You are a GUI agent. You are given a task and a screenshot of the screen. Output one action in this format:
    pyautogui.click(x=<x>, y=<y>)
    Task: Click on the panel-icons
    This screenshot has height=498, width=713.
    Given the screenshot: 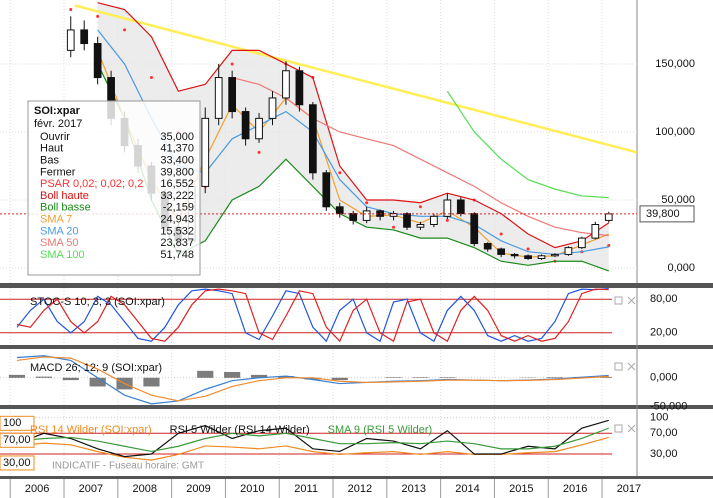 What is the action you would take?
    pyautogui.click(x=625, y=364)
    